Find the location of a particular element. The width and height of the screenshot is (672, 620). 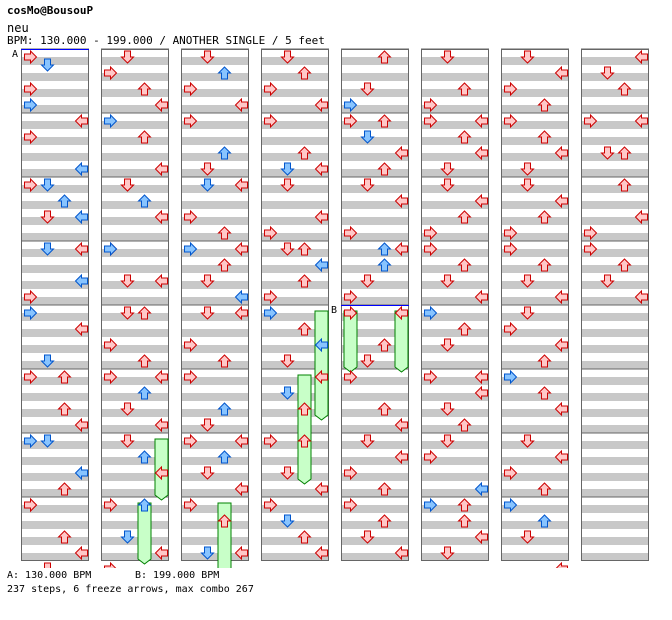

song-title: neu is located at coordinates (18, 28).